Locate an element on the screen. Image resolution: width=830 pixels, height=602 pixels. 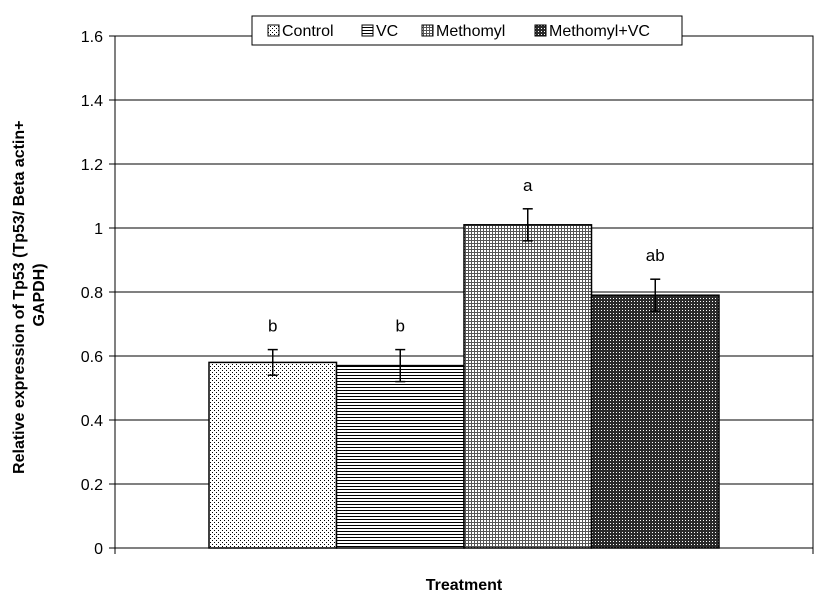
y-tick-label: 1.2 is located at coordinates (92, 165).